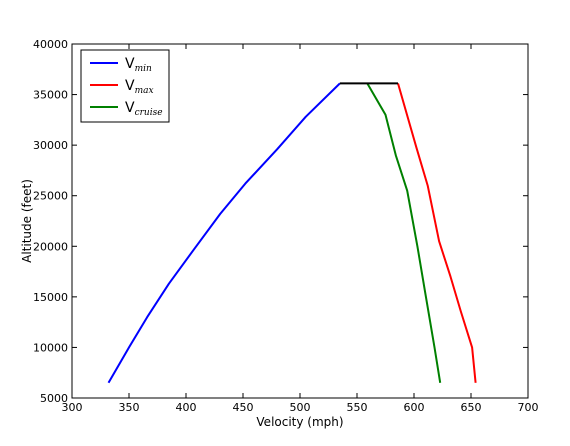  What do you see at coordinates (54, 398) in the screenshot?
I see `y-tick-label: 5000` at bounding box center [54, 398].